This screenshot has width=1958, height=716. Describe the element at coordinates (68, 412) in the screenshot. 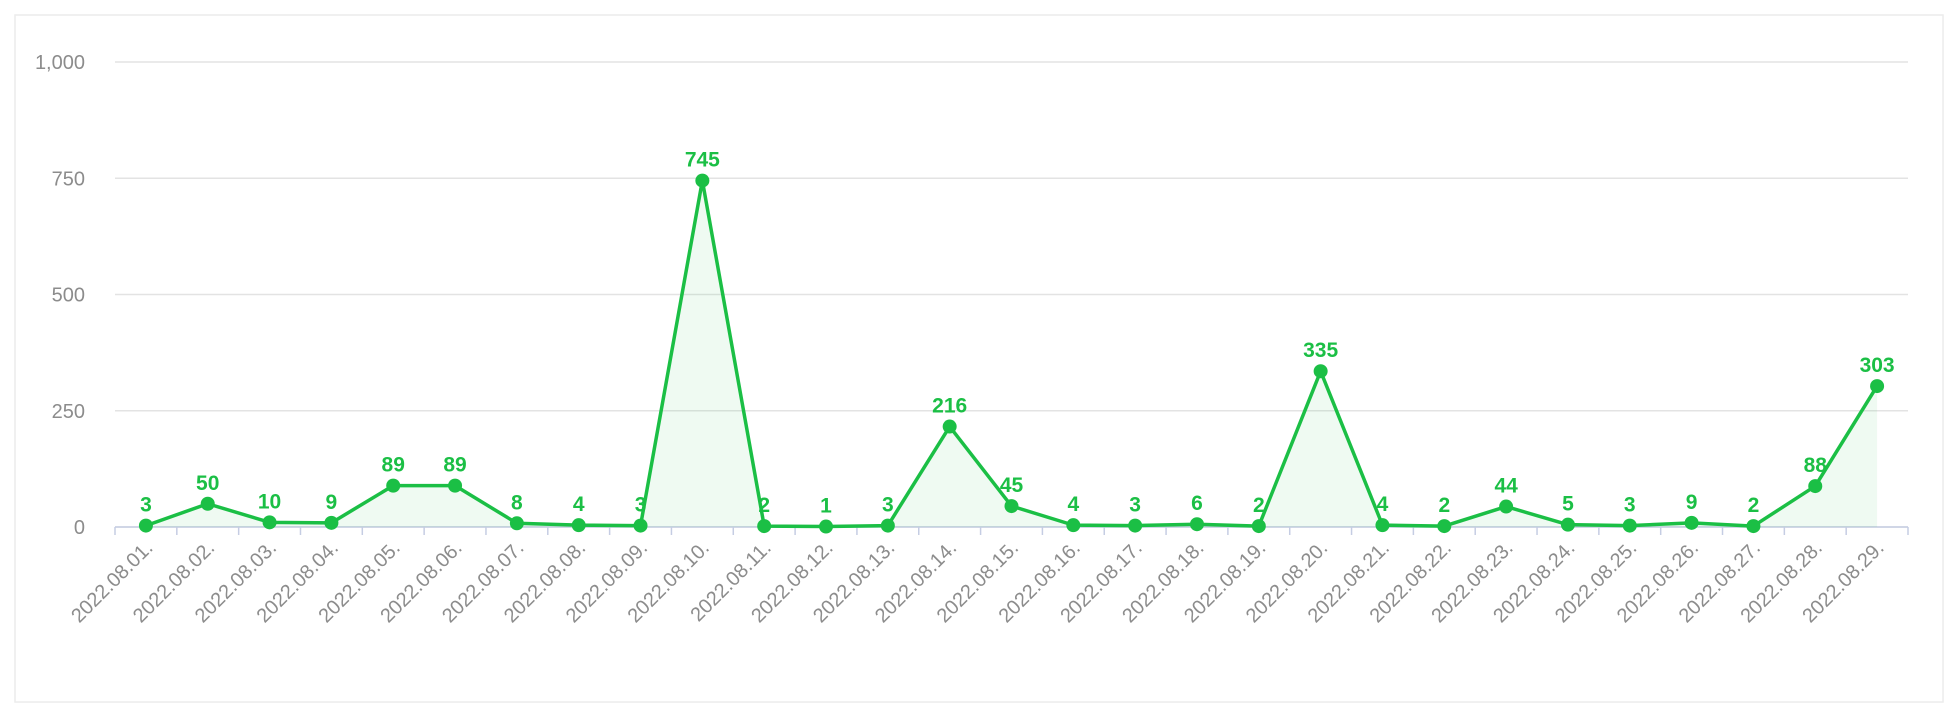

I see `y-tick-label: 250` at that location.